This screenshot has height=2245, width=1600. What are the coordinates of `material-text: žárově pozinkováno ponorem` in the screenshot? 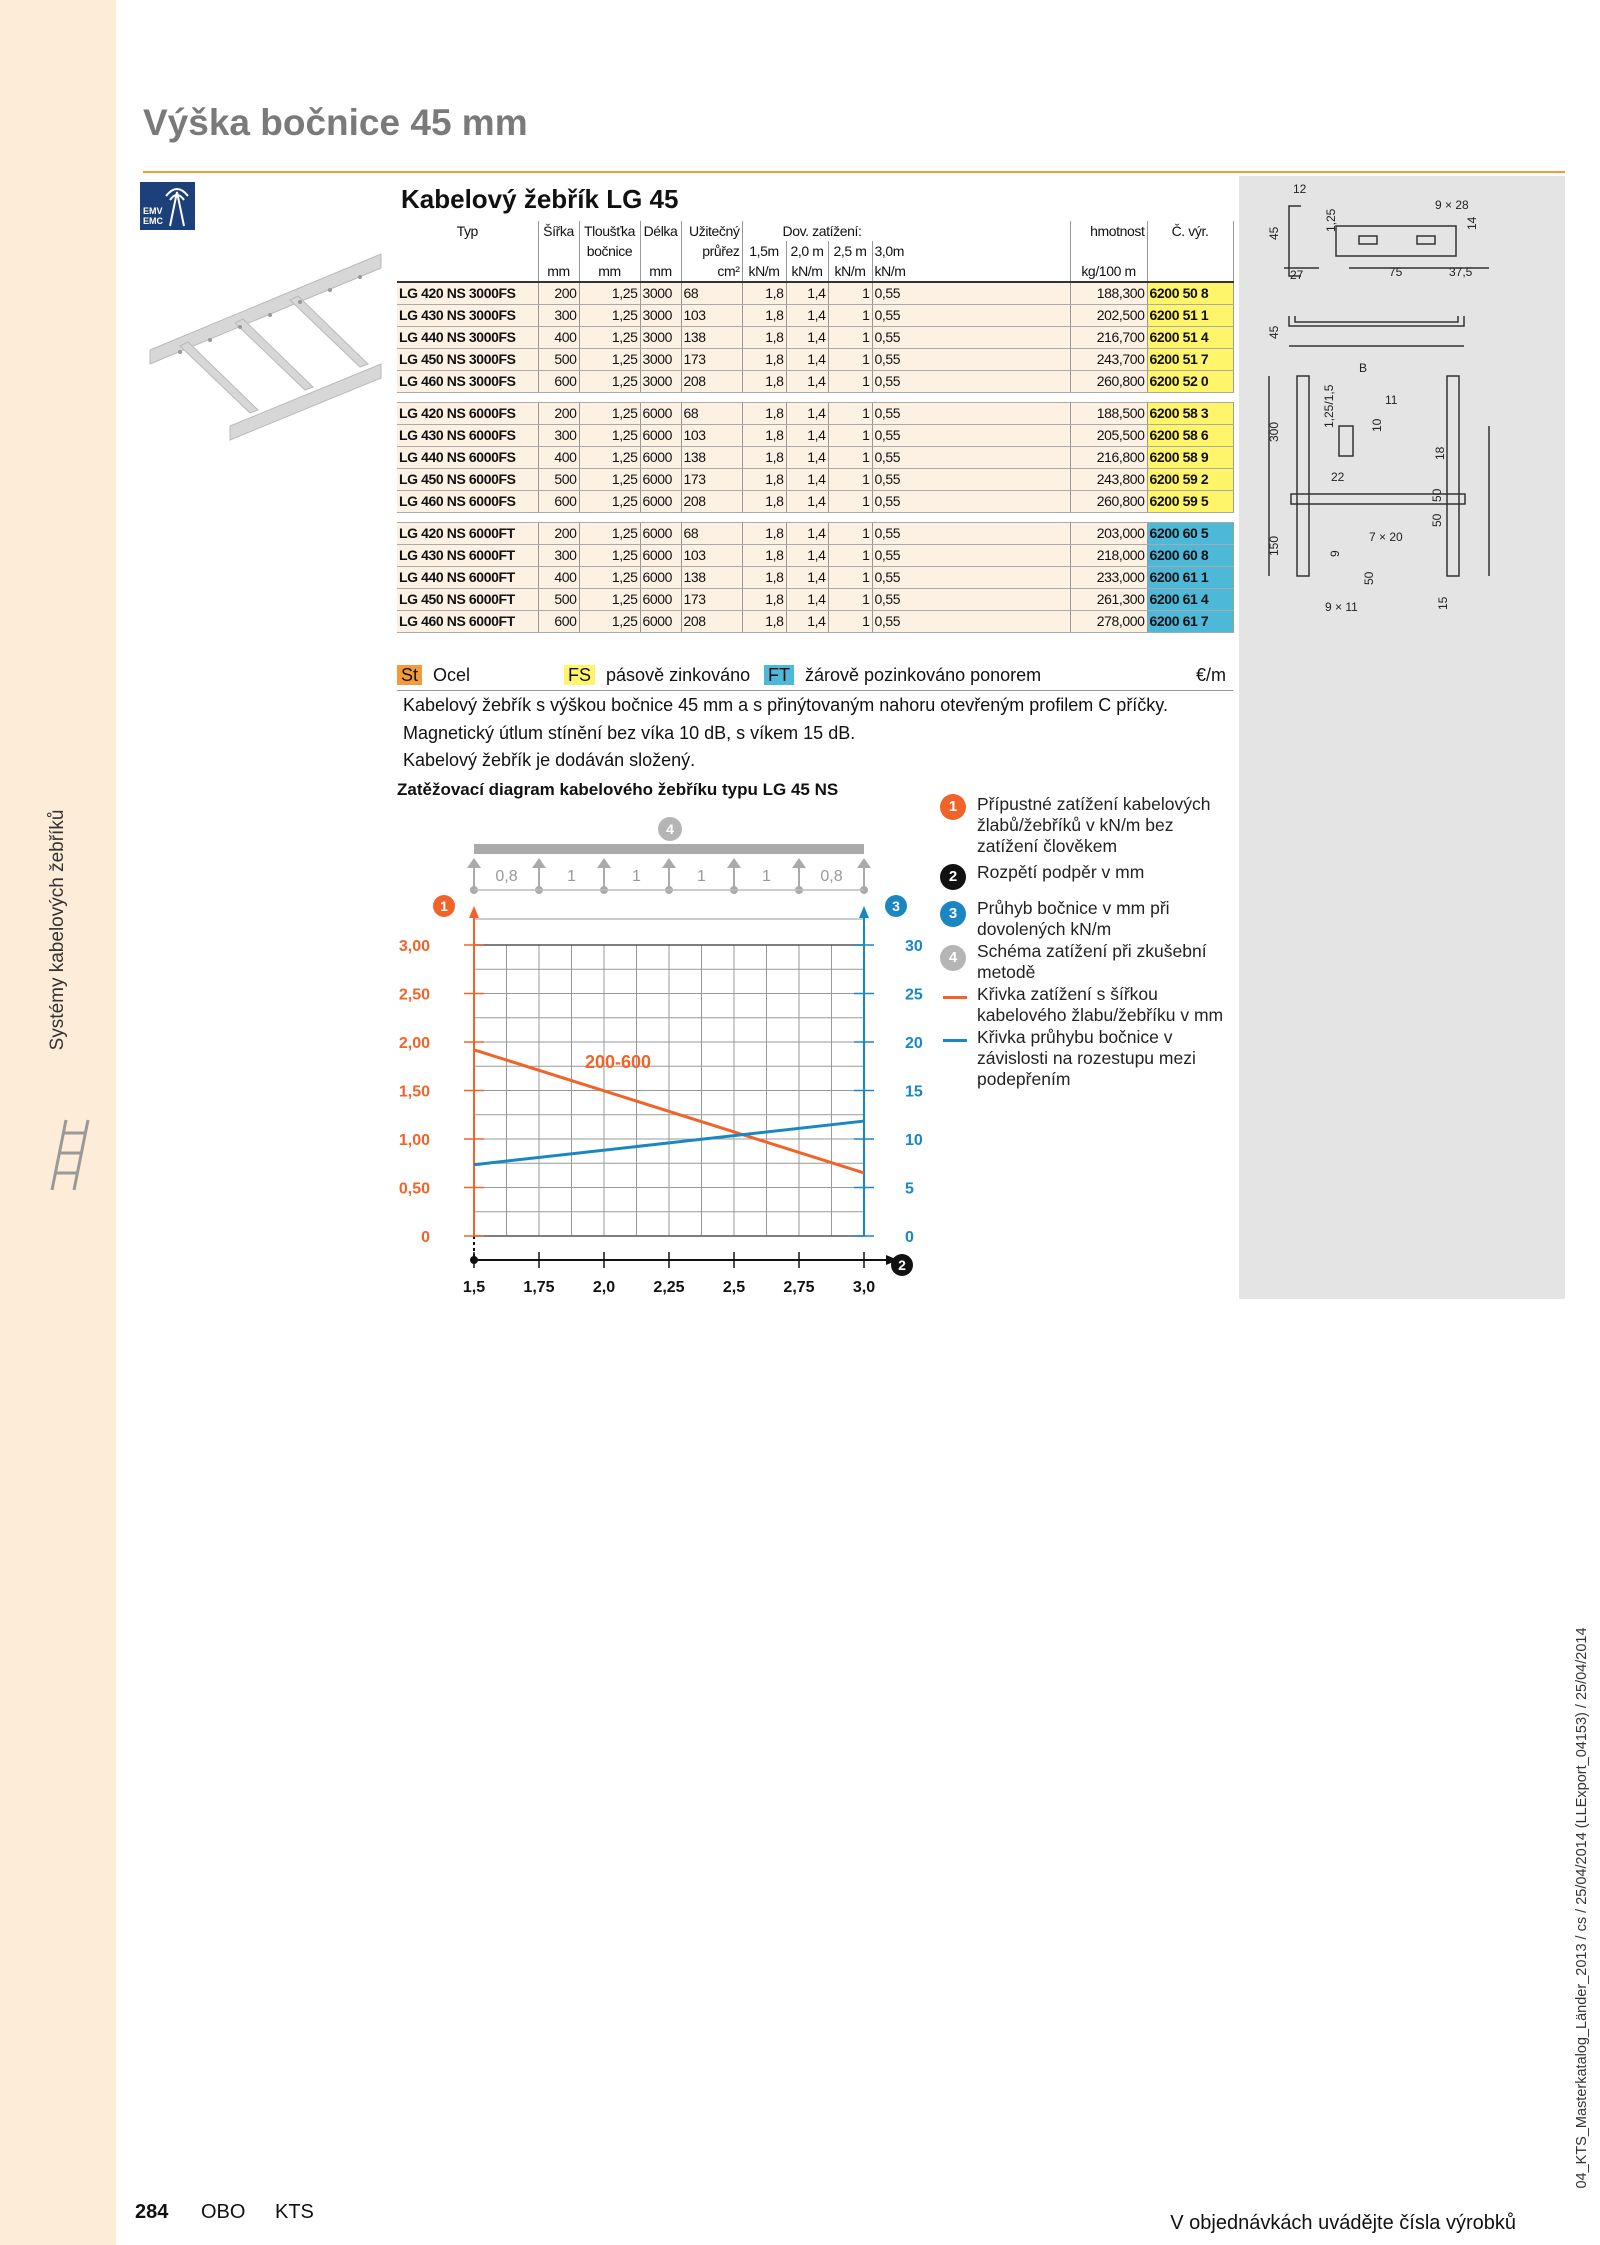 It's located at (923, 675).